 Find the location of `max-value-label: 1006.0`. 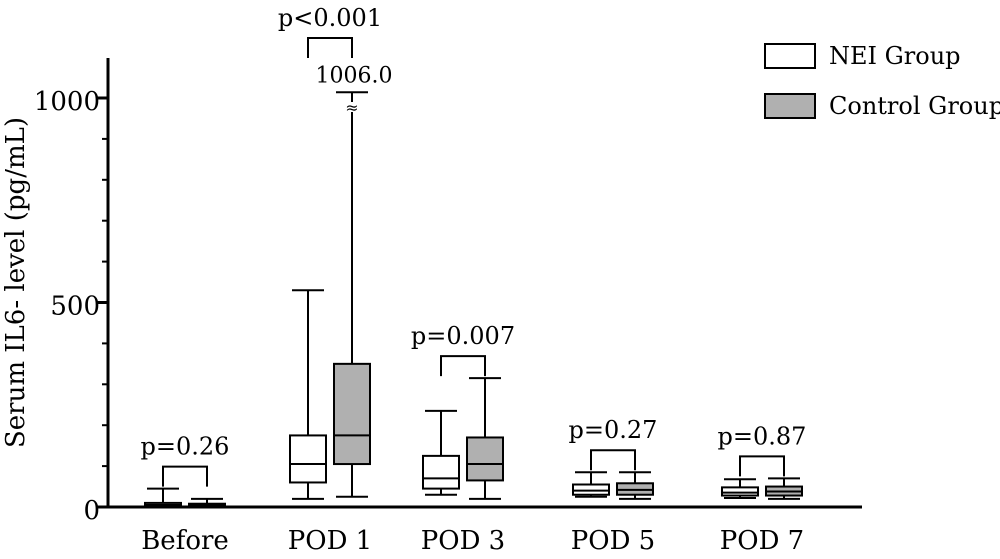

max-value-label: 1006.0 is located at coordinates (354, 75).